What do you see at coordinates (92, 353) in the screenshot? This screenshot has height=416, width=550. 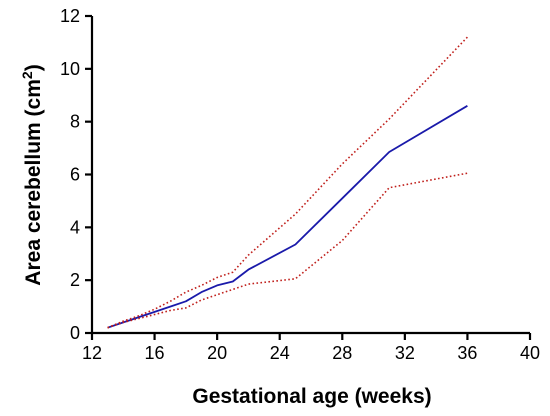 I see `x-tick-label: 12` at bounding box center [92, 353].